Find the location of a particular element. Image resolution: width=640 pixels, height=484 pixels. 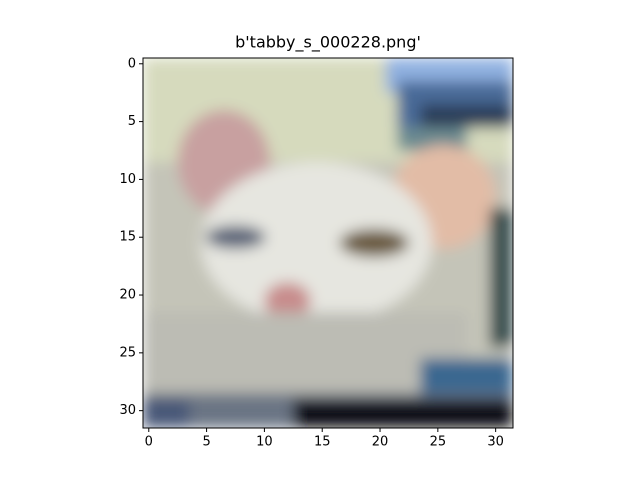

y-tick-label: 15 is located at coordinates (127, 237).